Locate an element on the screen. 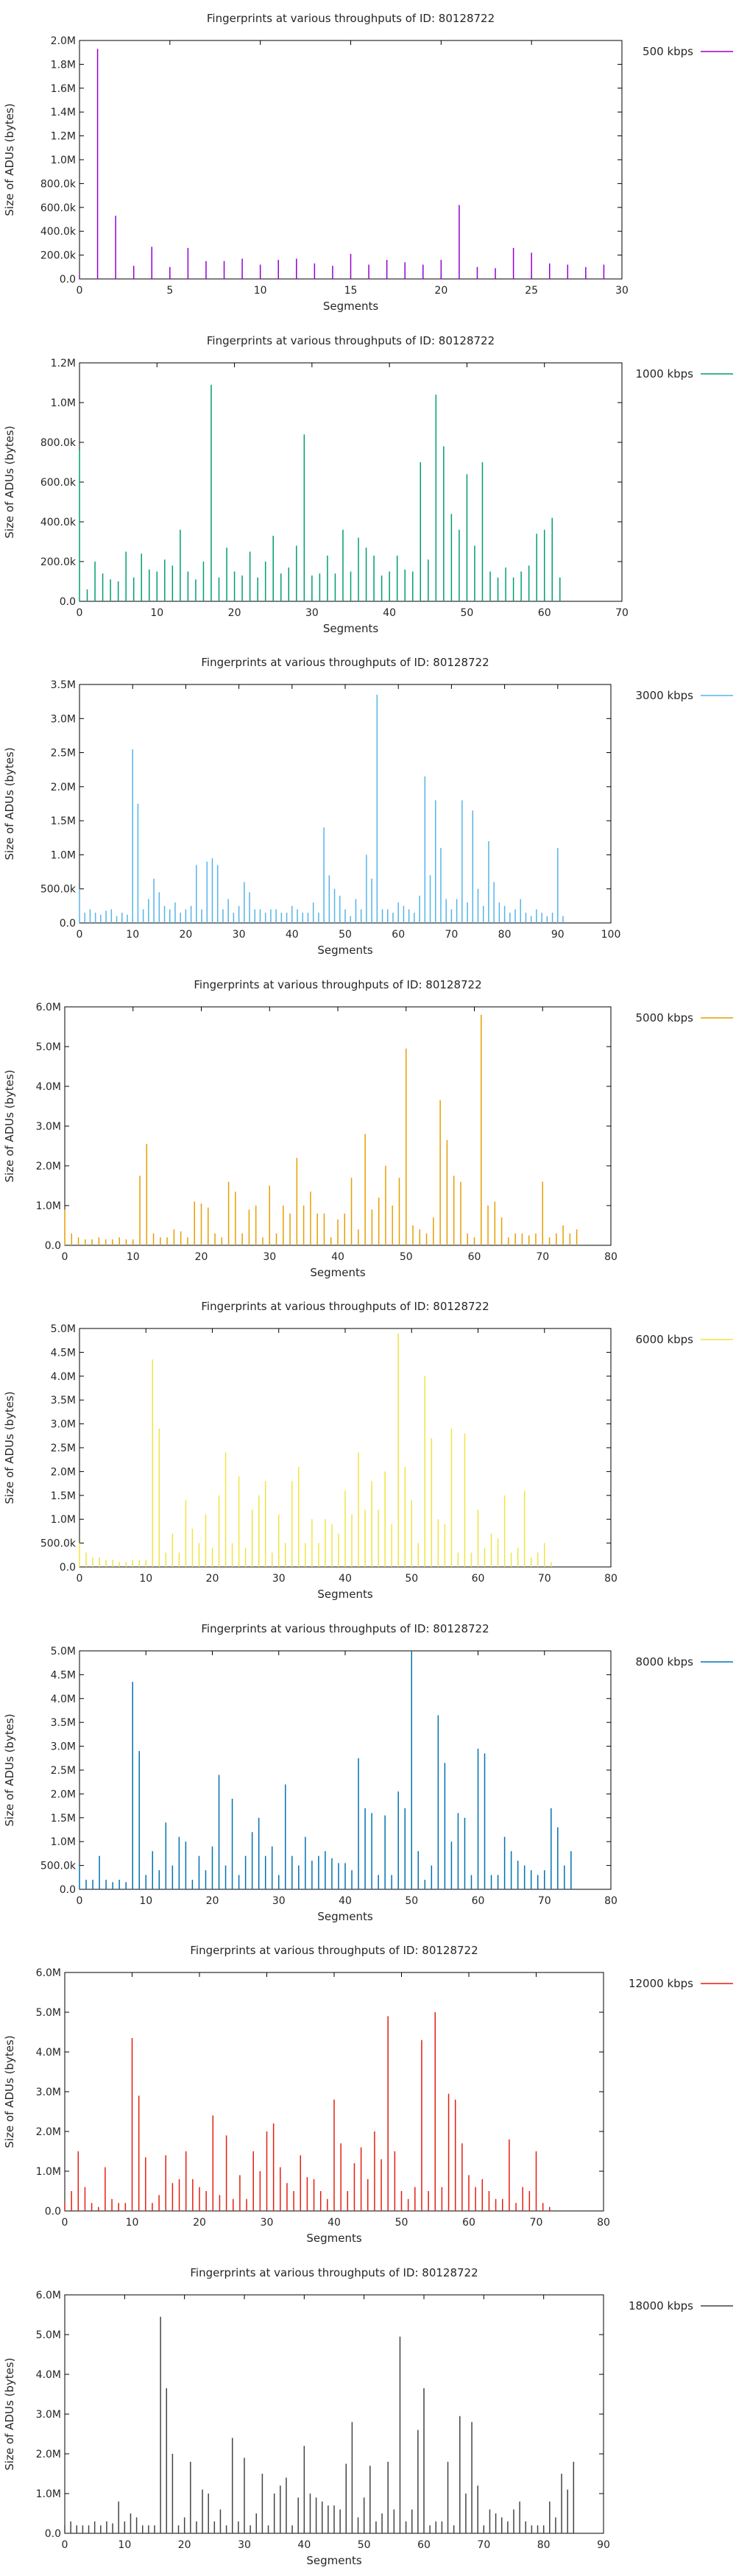  x-tick-label: 5 is located at coordinates (169, 291).